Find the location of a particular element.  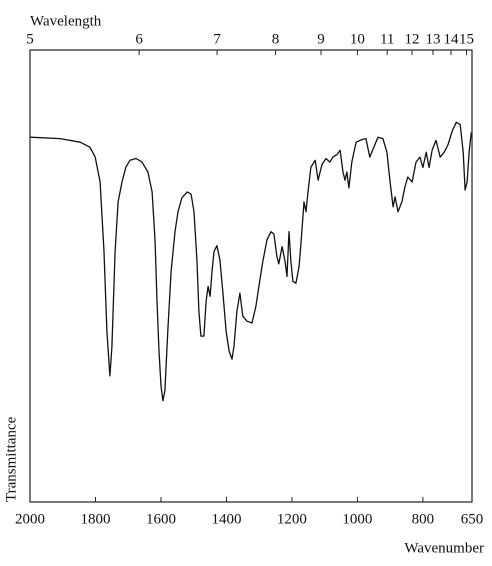

x-tick-label: 1800 is located at coordinates (95, 519).